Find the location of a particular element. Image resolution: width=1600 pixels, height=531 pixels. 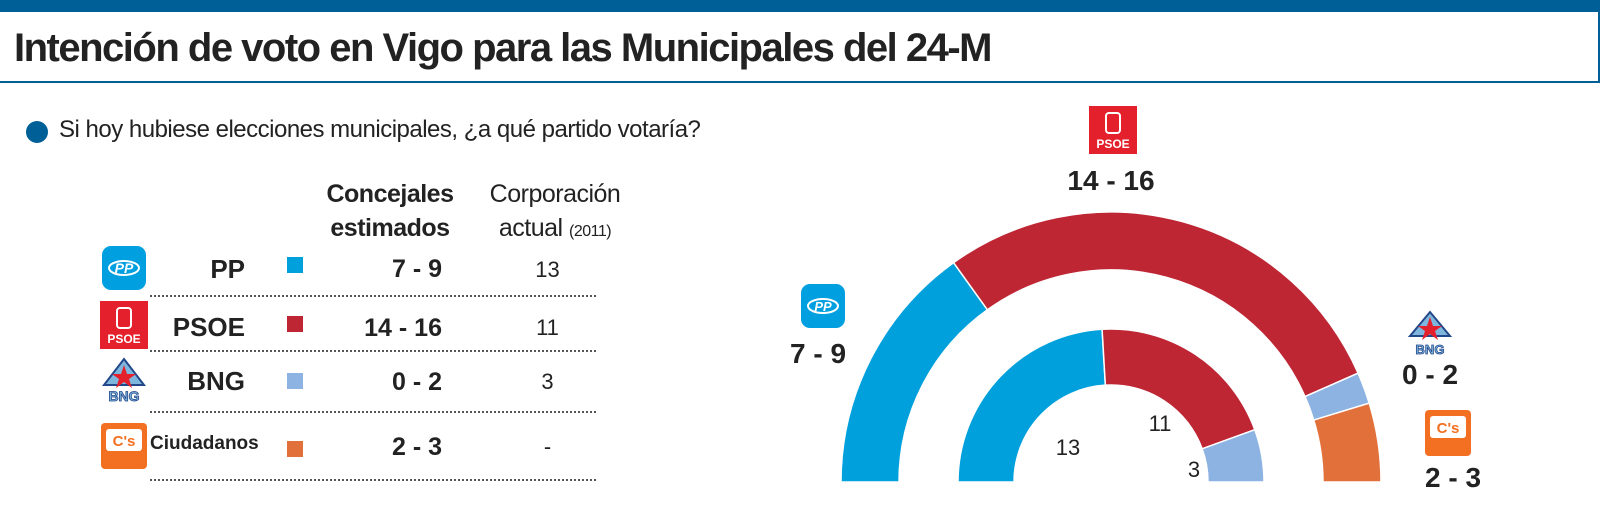

bng-logo-icon: BNG is located at coordinates (124, 380).